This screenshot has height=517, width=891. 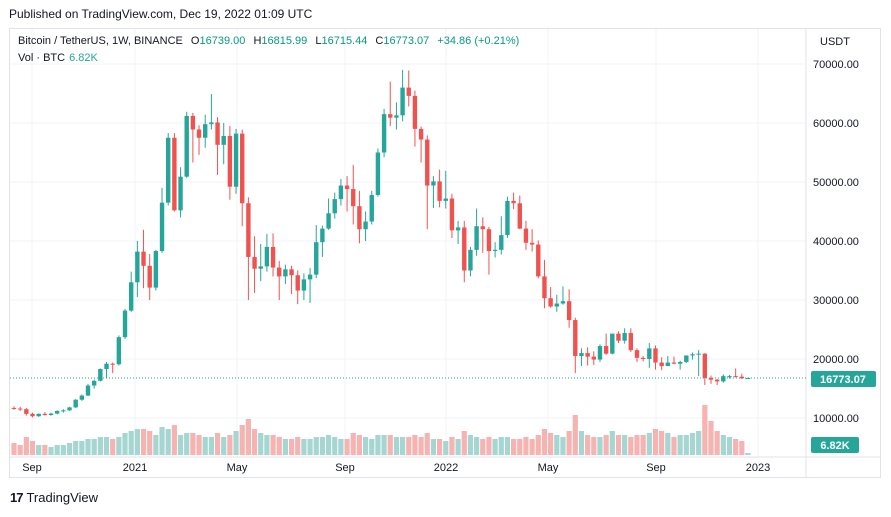 What do you see at coordinates (381, 430) in the screenshot?
I see `volume-bars` at bounding box center [381, 430].